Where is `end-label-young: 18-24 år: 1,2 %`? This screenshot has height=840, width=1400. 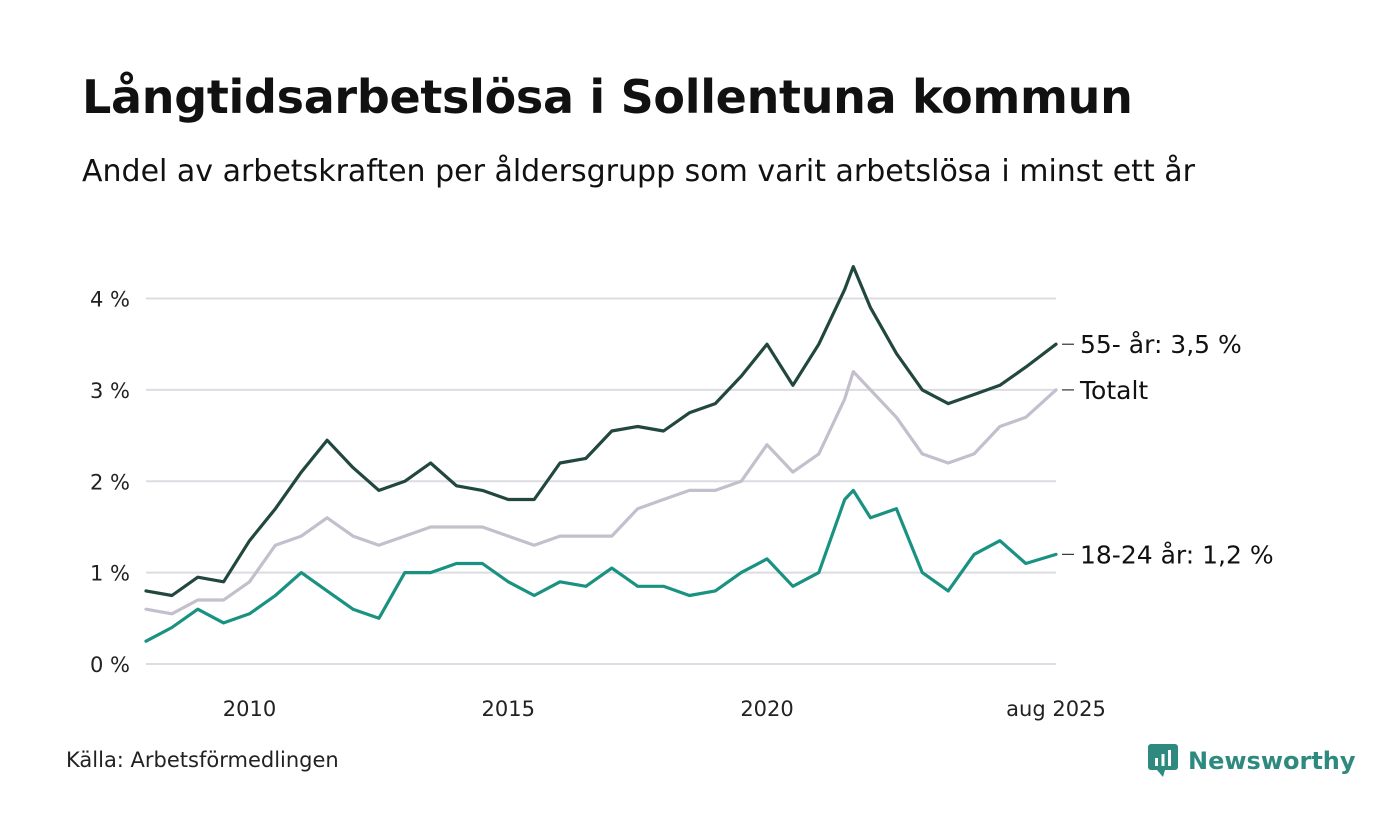
end-label-young: 18-24 år: 1,2 % is located at coordinates (1177, 554).